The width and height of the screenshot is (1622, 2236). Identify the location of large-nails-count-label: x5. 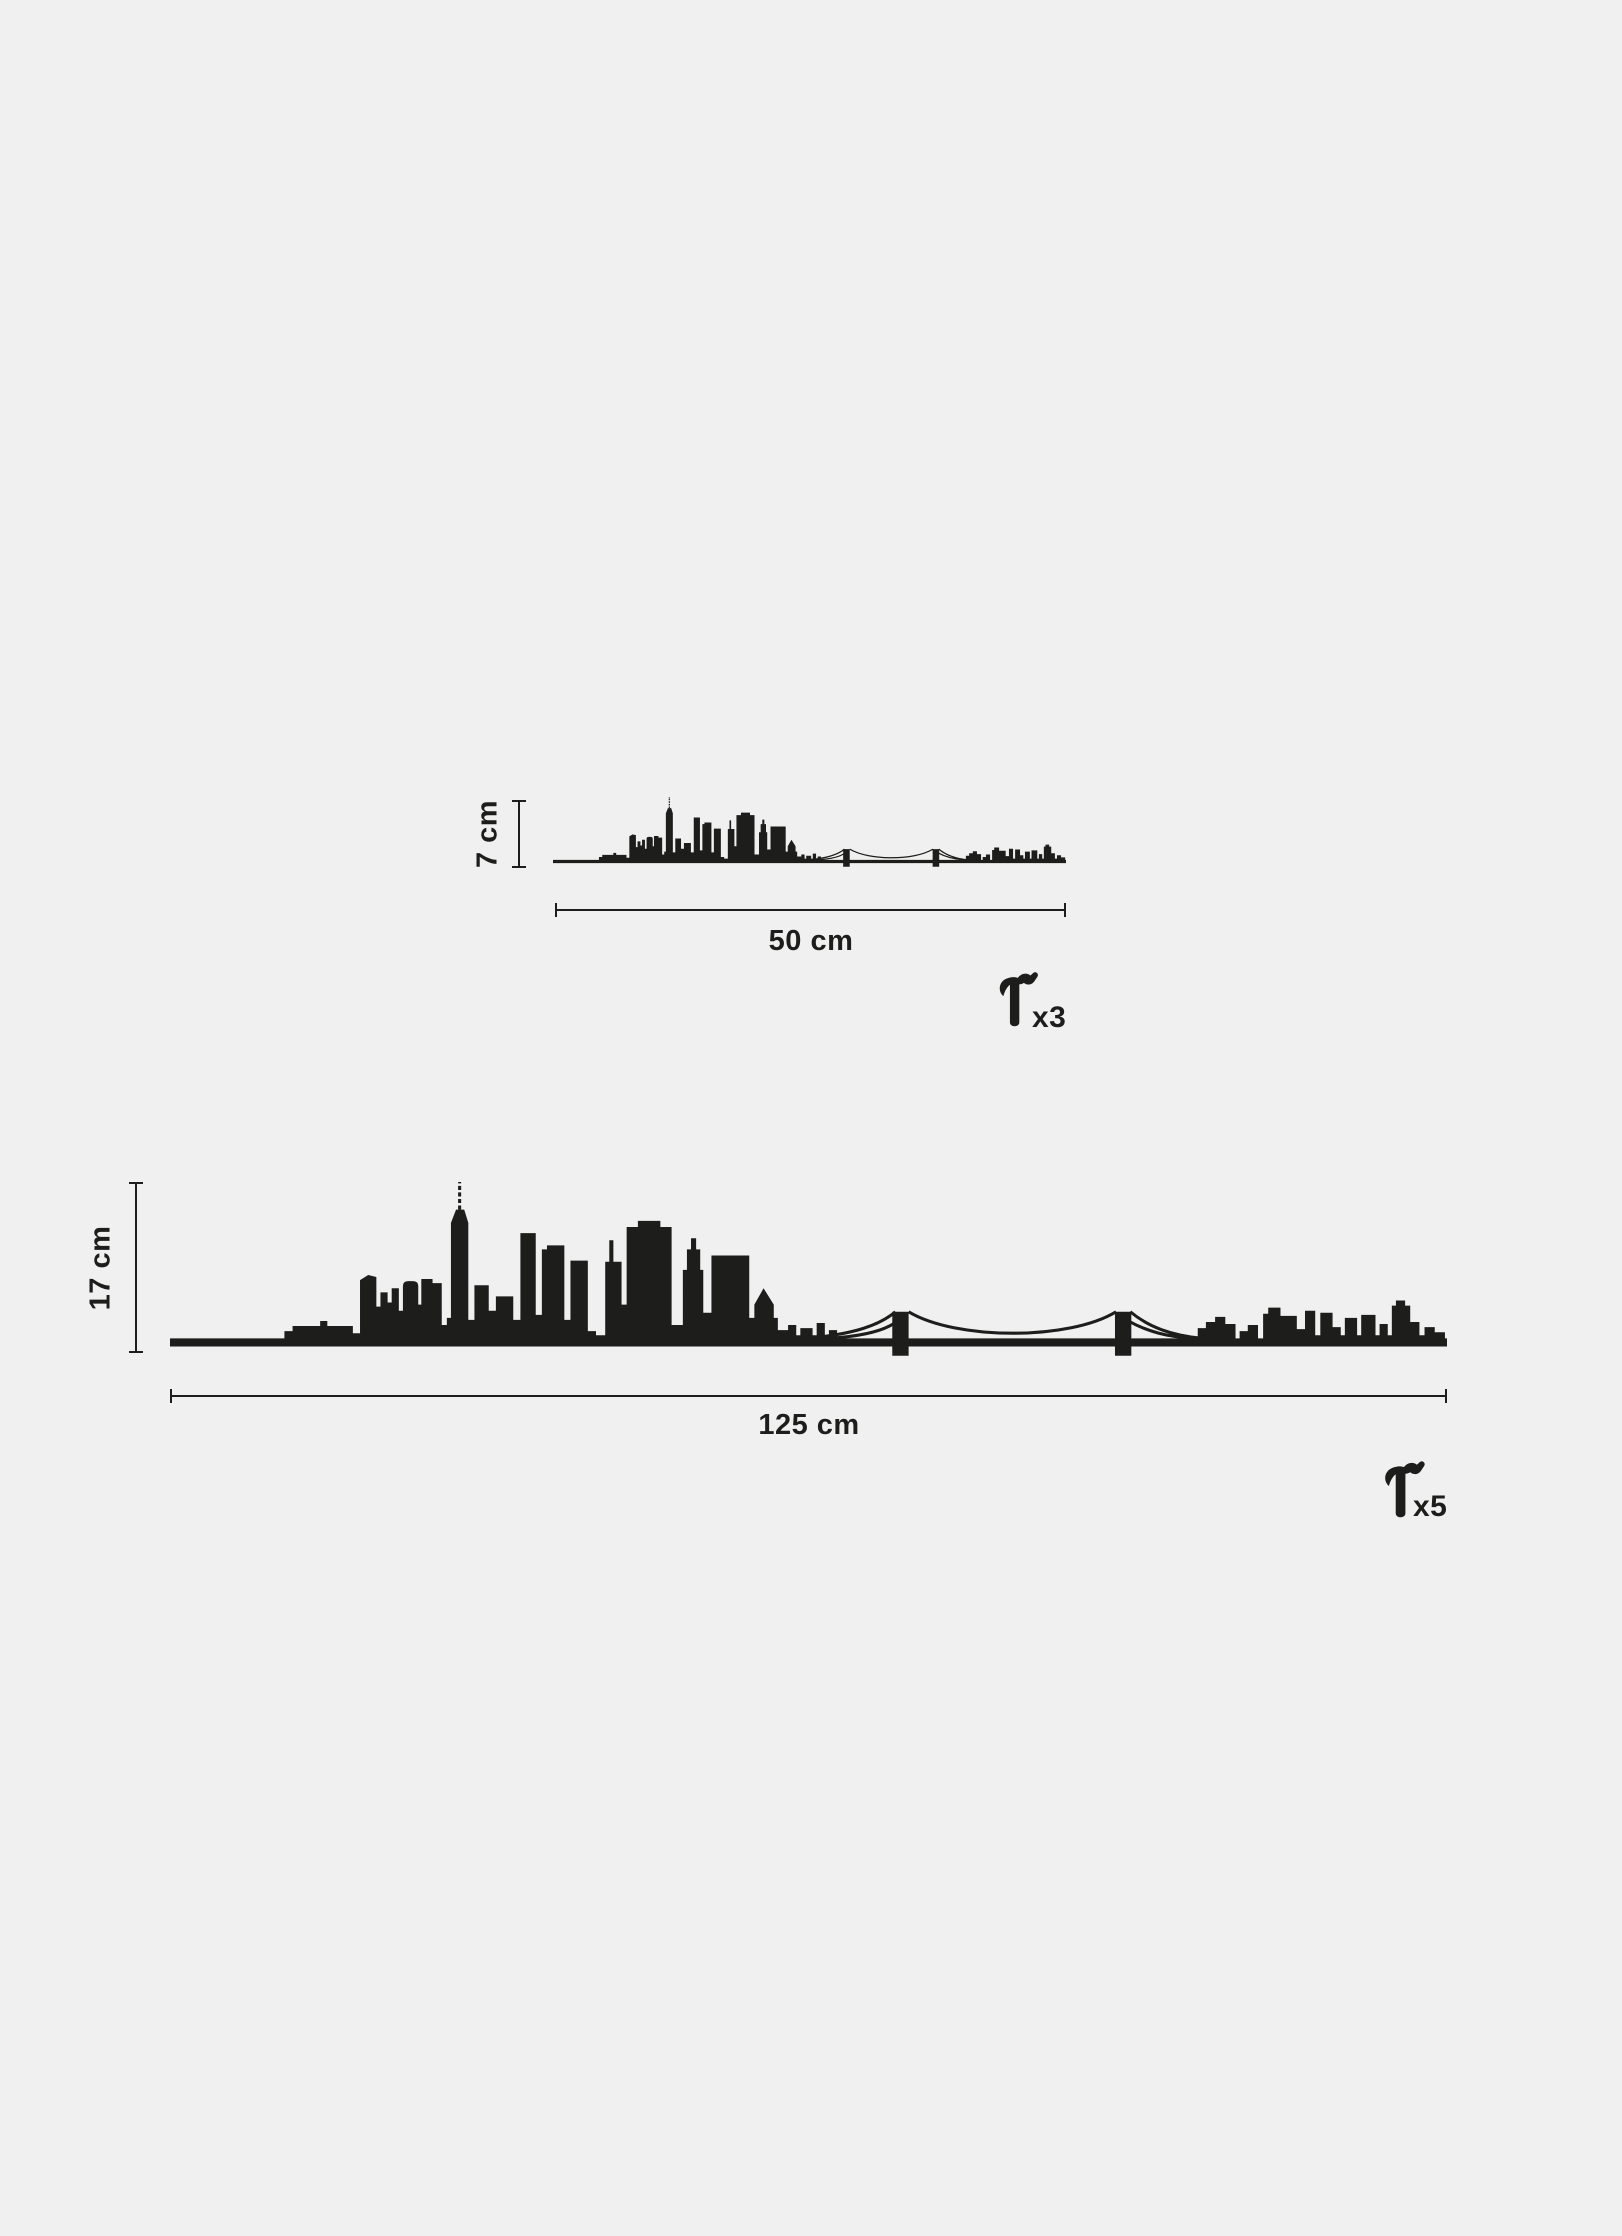
(1430, 1506).